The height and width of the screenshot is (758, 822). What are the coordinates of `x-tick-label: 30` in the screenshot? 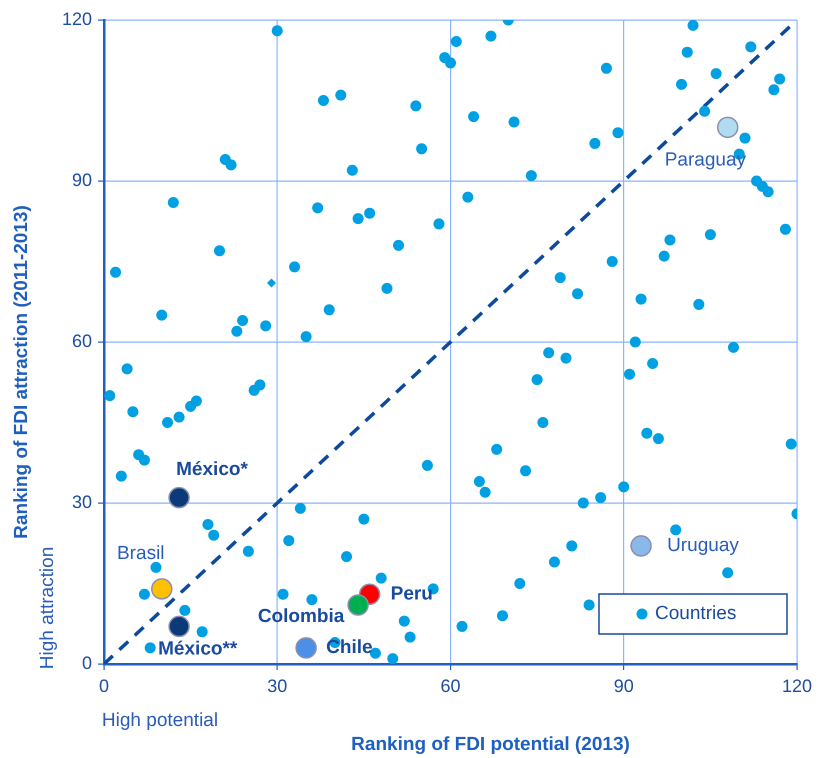 It's located at (277, 686).